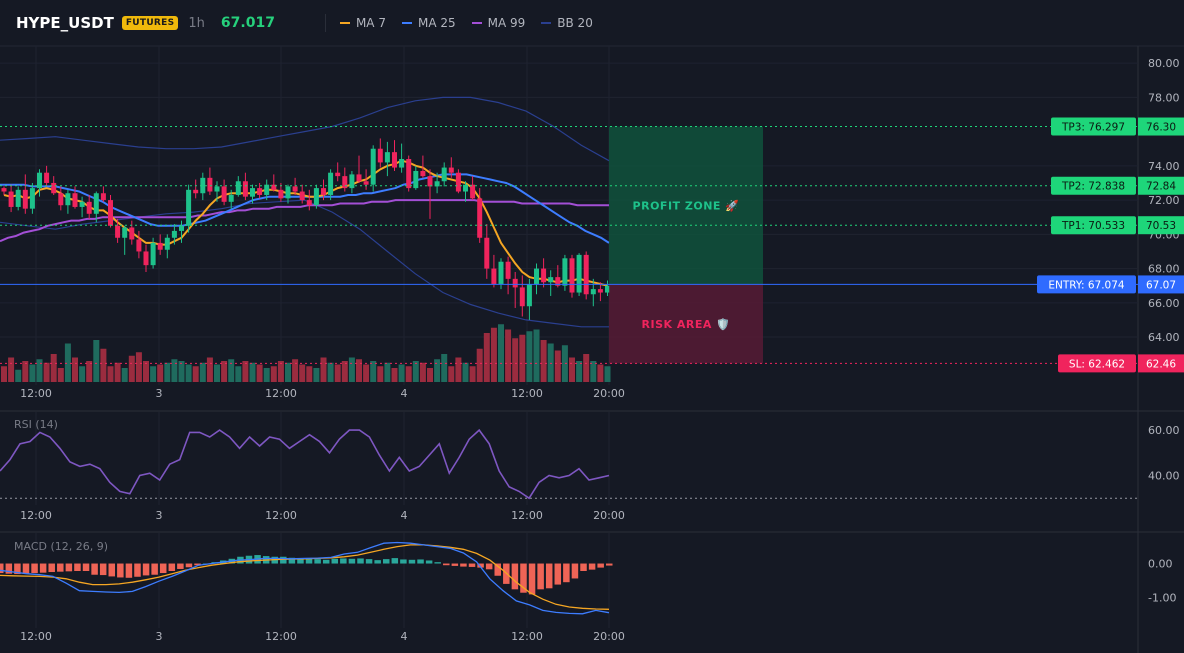  What do you see at coordinates (325, 23) in the screenshot?
I see `header-divider` at bounding box center [325, 23].